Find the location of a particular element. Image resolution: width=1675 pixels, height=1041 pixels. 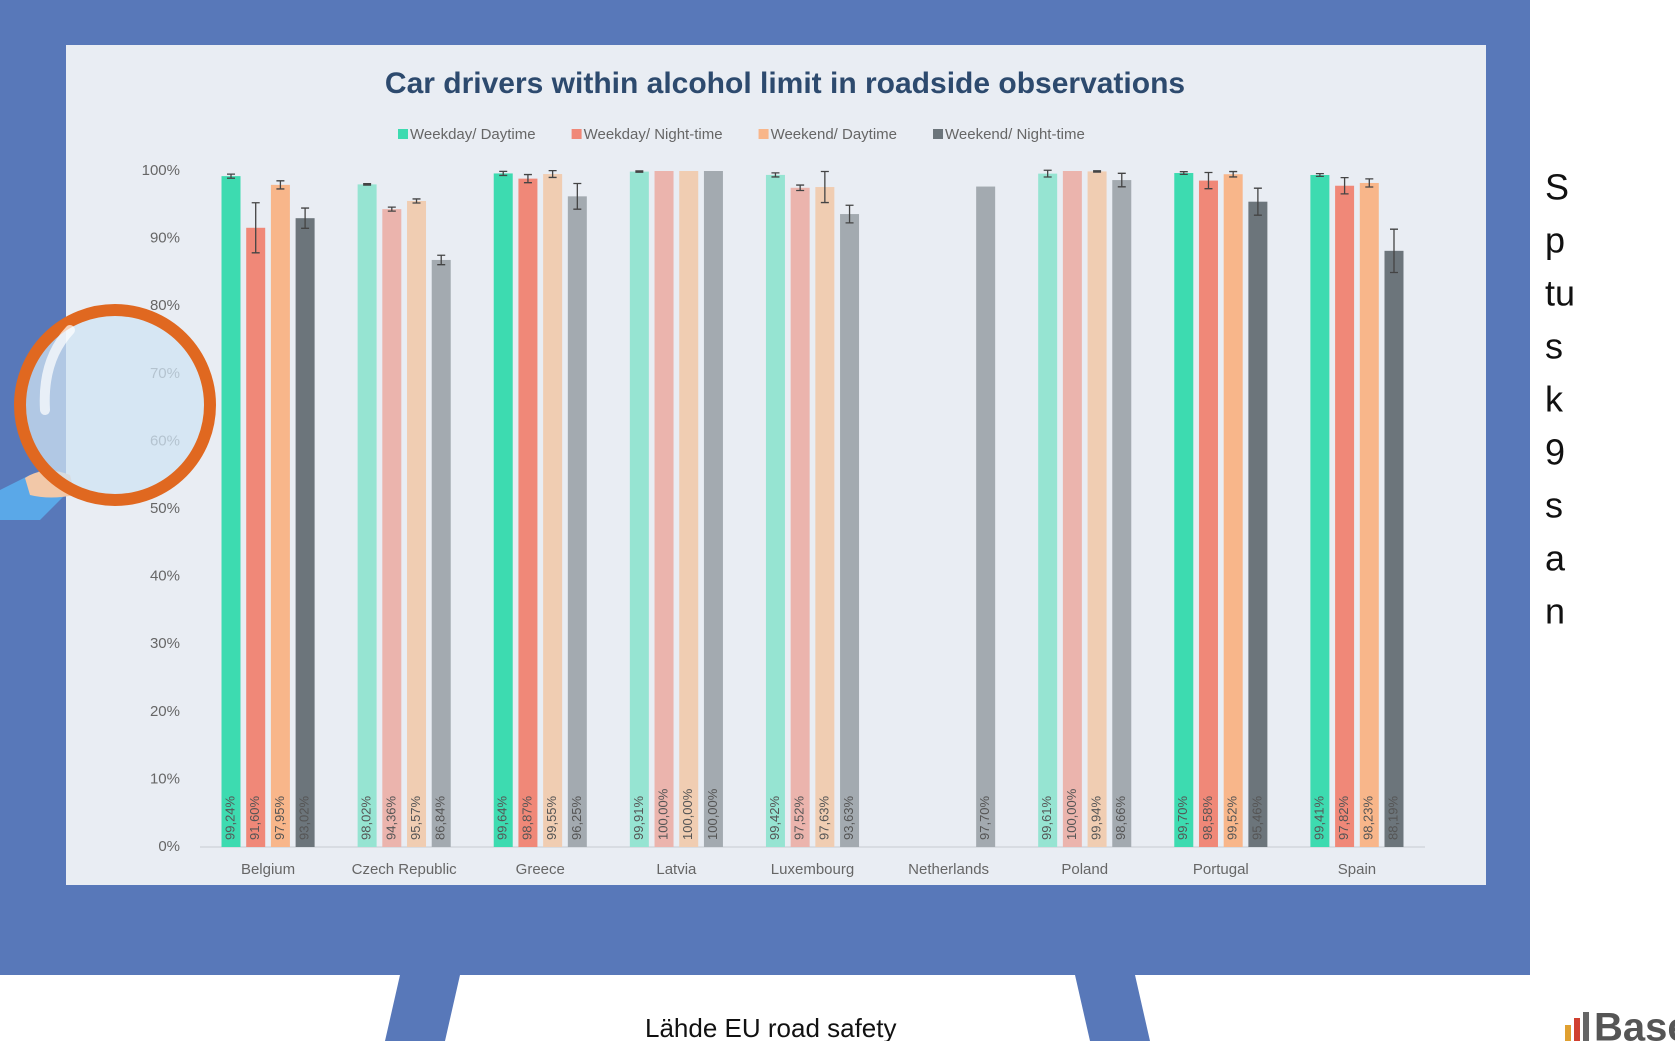

value-label: 98,23% is located at coordinates (1368, 817).